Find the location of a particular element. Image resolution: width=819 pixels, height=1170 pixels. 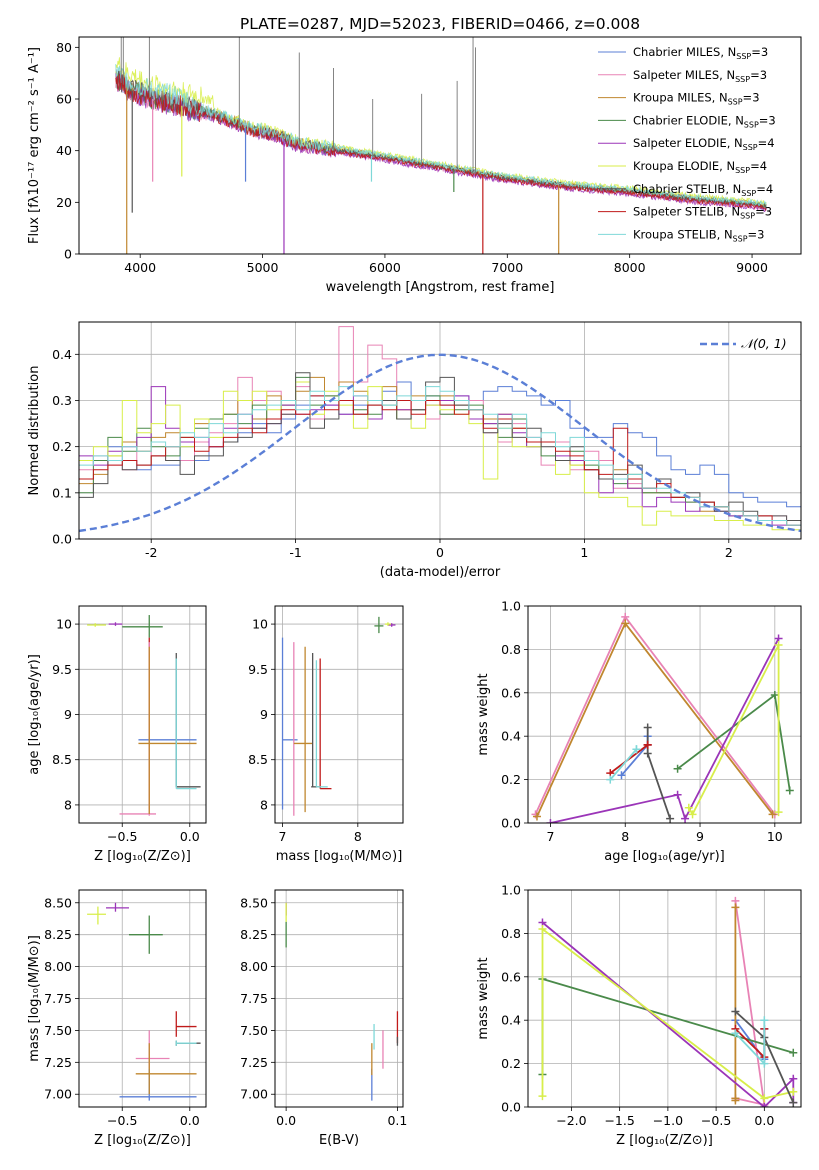

z_mass-ticks: −0.5 0.0 7.00 7.25 7.50 7.75 8.00 8.25 8.50 is located at coordinates (122, 1011).